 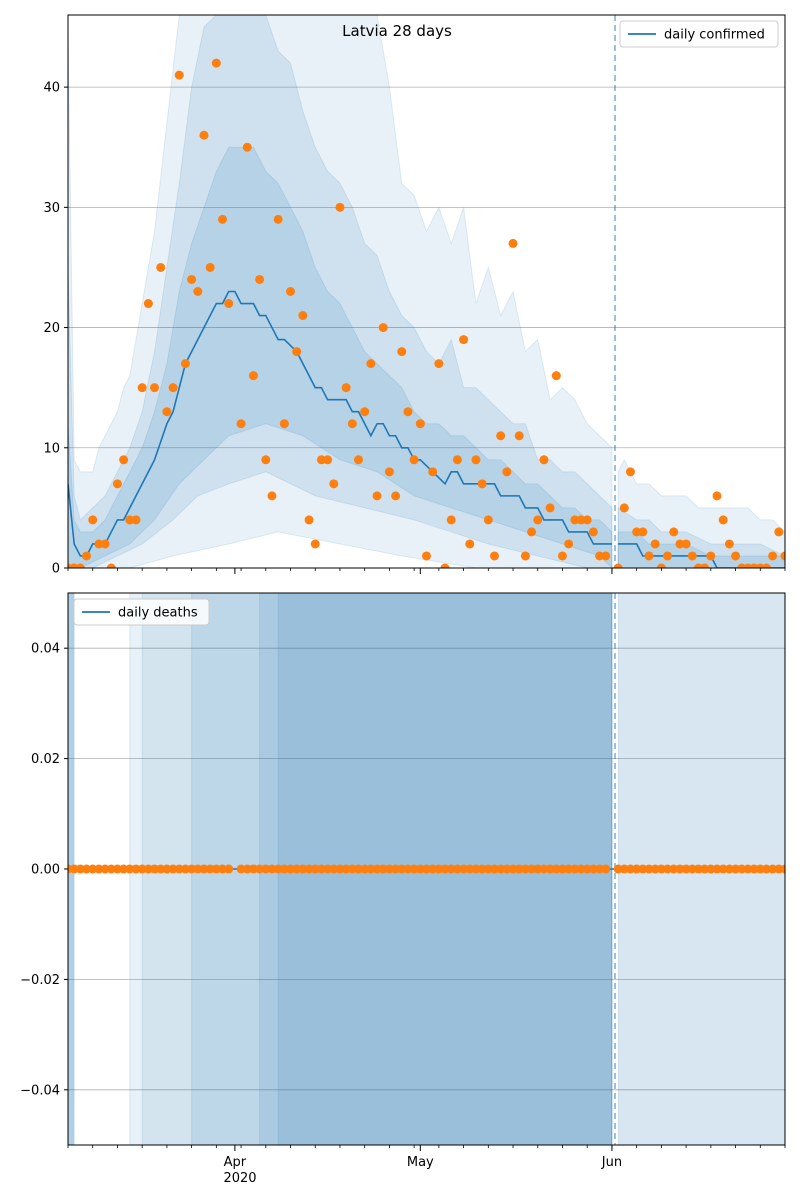 I want to click on confidence-band, so click(x=701, y=513).